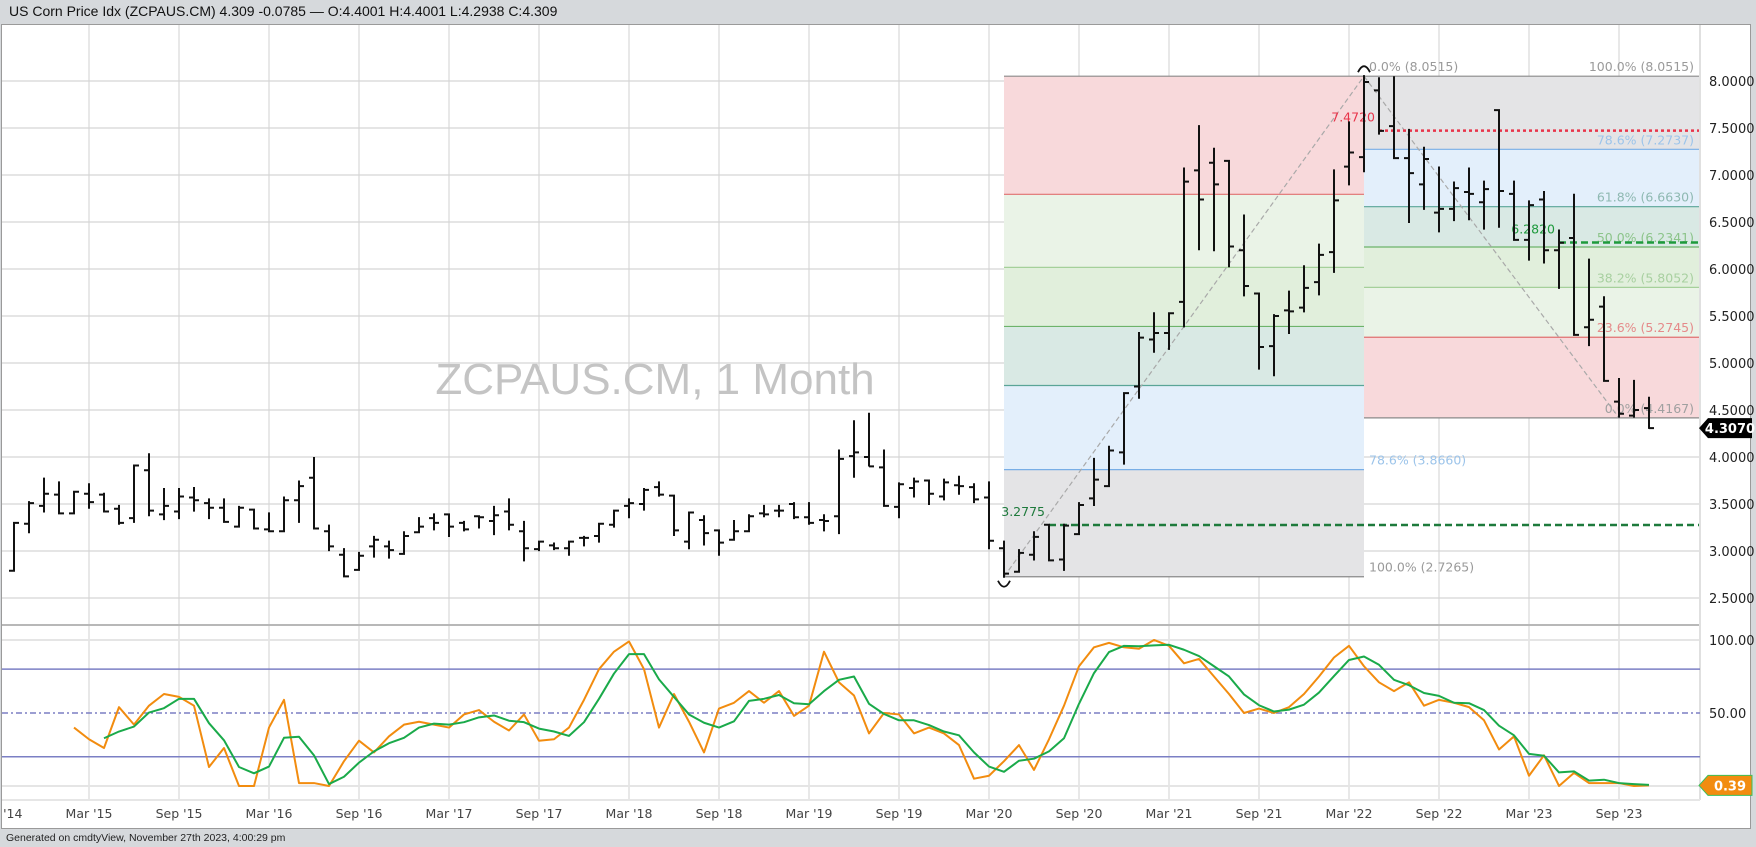  What do you see at coordinates (1732, 505) in the screenshot?
I see `price-axis-label: 3.5000` at bounding box center [1732, 505].